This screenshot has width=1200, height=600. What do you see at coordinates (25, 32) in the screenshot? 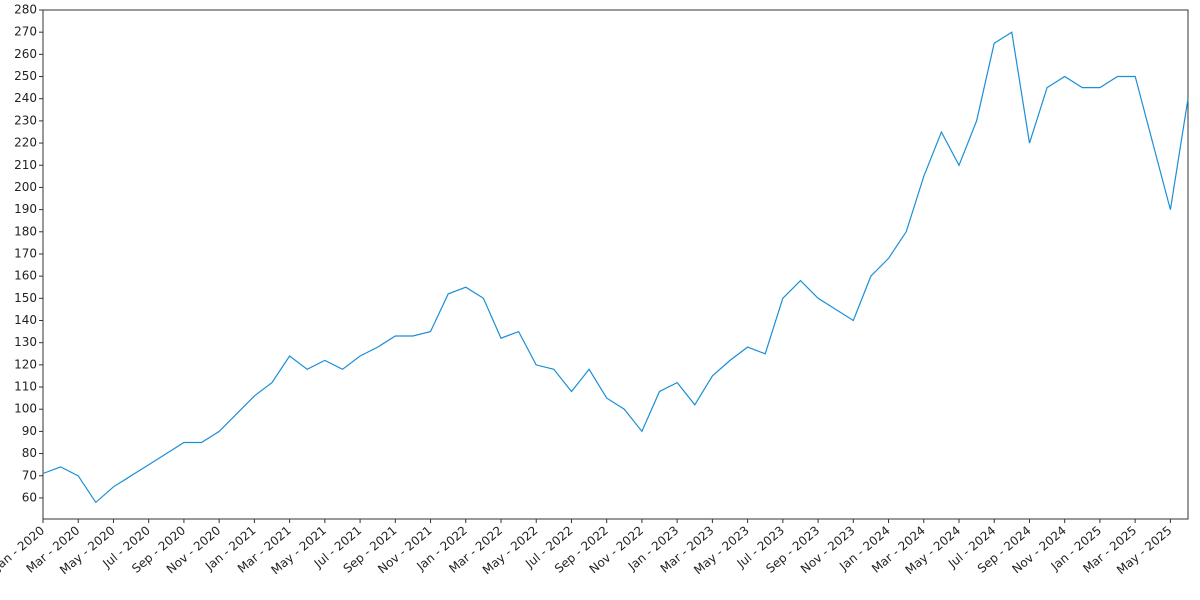
I see `y-tick-label: 270` at bounding box center [25, 32].